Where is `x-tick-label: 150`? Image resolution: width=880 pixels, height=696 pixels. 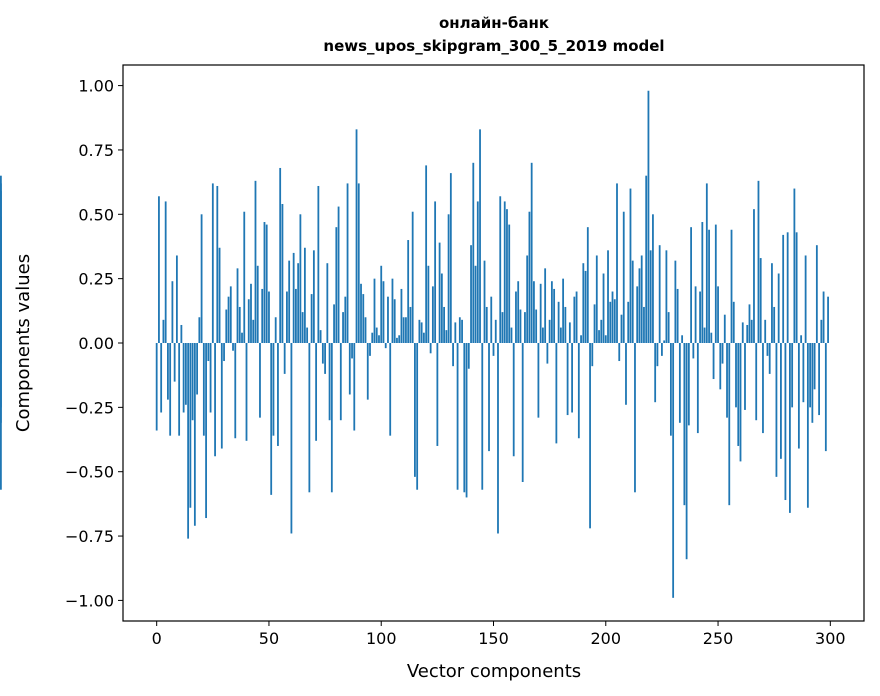
x-tick-label: 150 is located at coordinates (493, 638).